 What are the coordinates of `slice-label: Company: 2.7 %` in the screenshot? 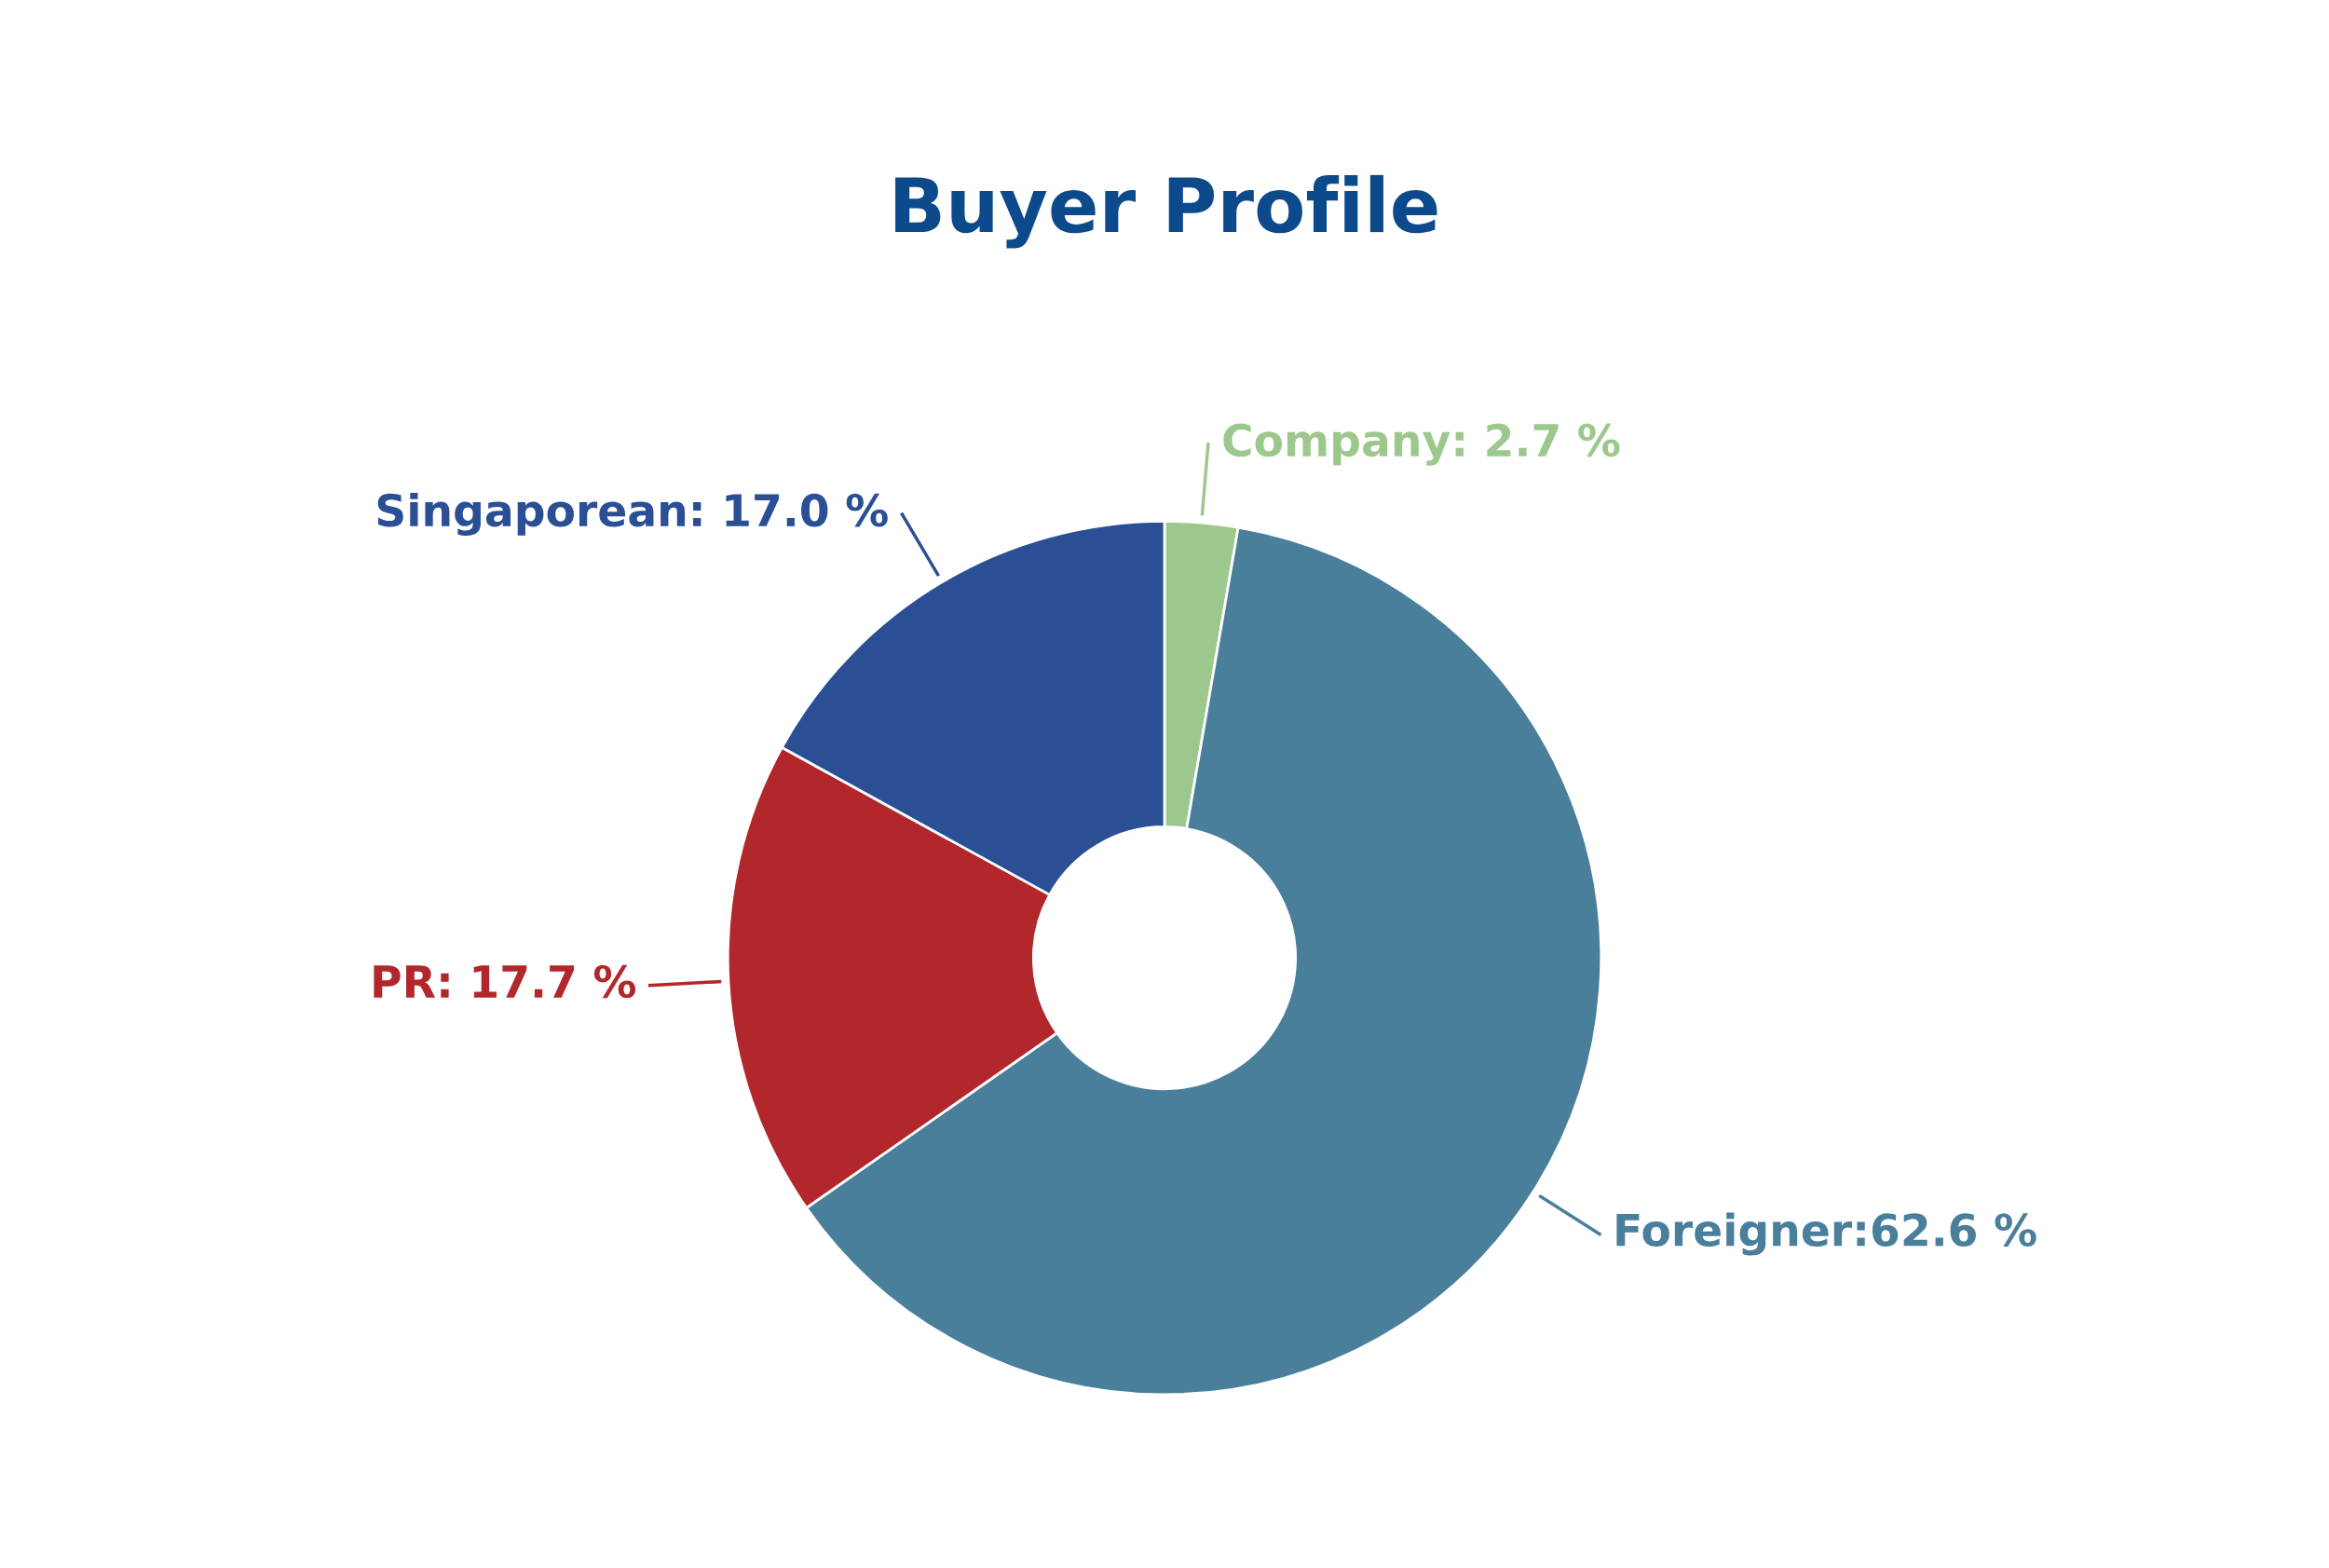 It's located at (1421, 444).